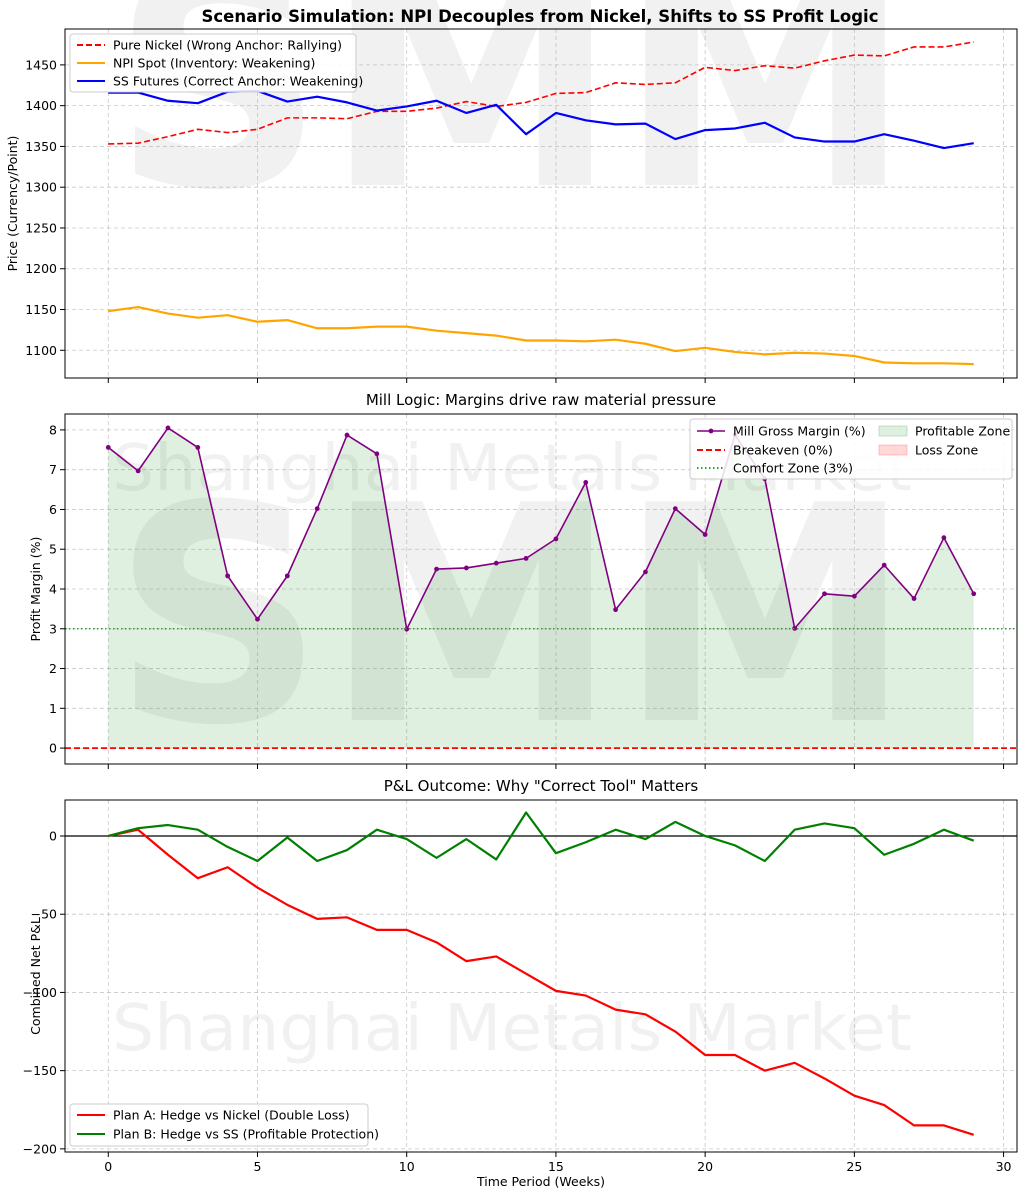 The image size is (1024, 1197). I want to click on y-axis-label: Combined Net P&L, so click(35, 976).